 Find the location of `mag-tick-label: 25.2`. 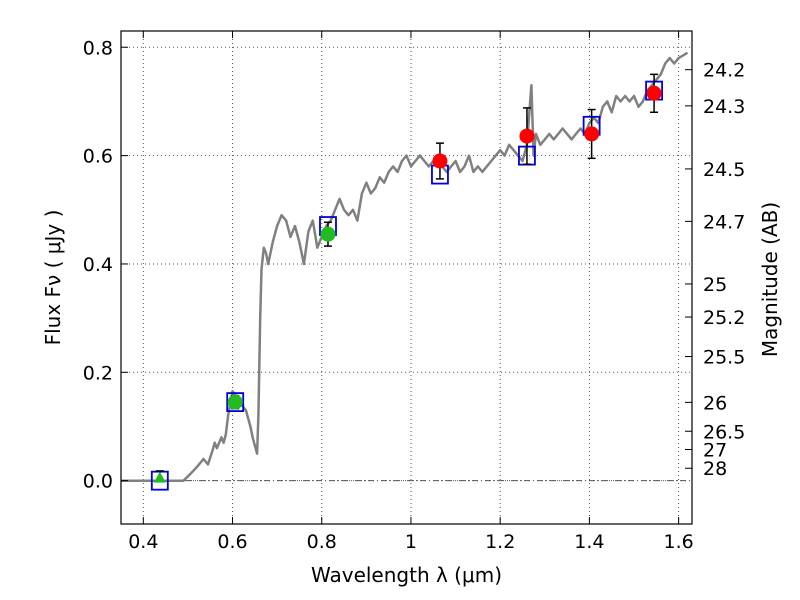

mag-tick-label: 25.2 is located at coordinates (724, 318).